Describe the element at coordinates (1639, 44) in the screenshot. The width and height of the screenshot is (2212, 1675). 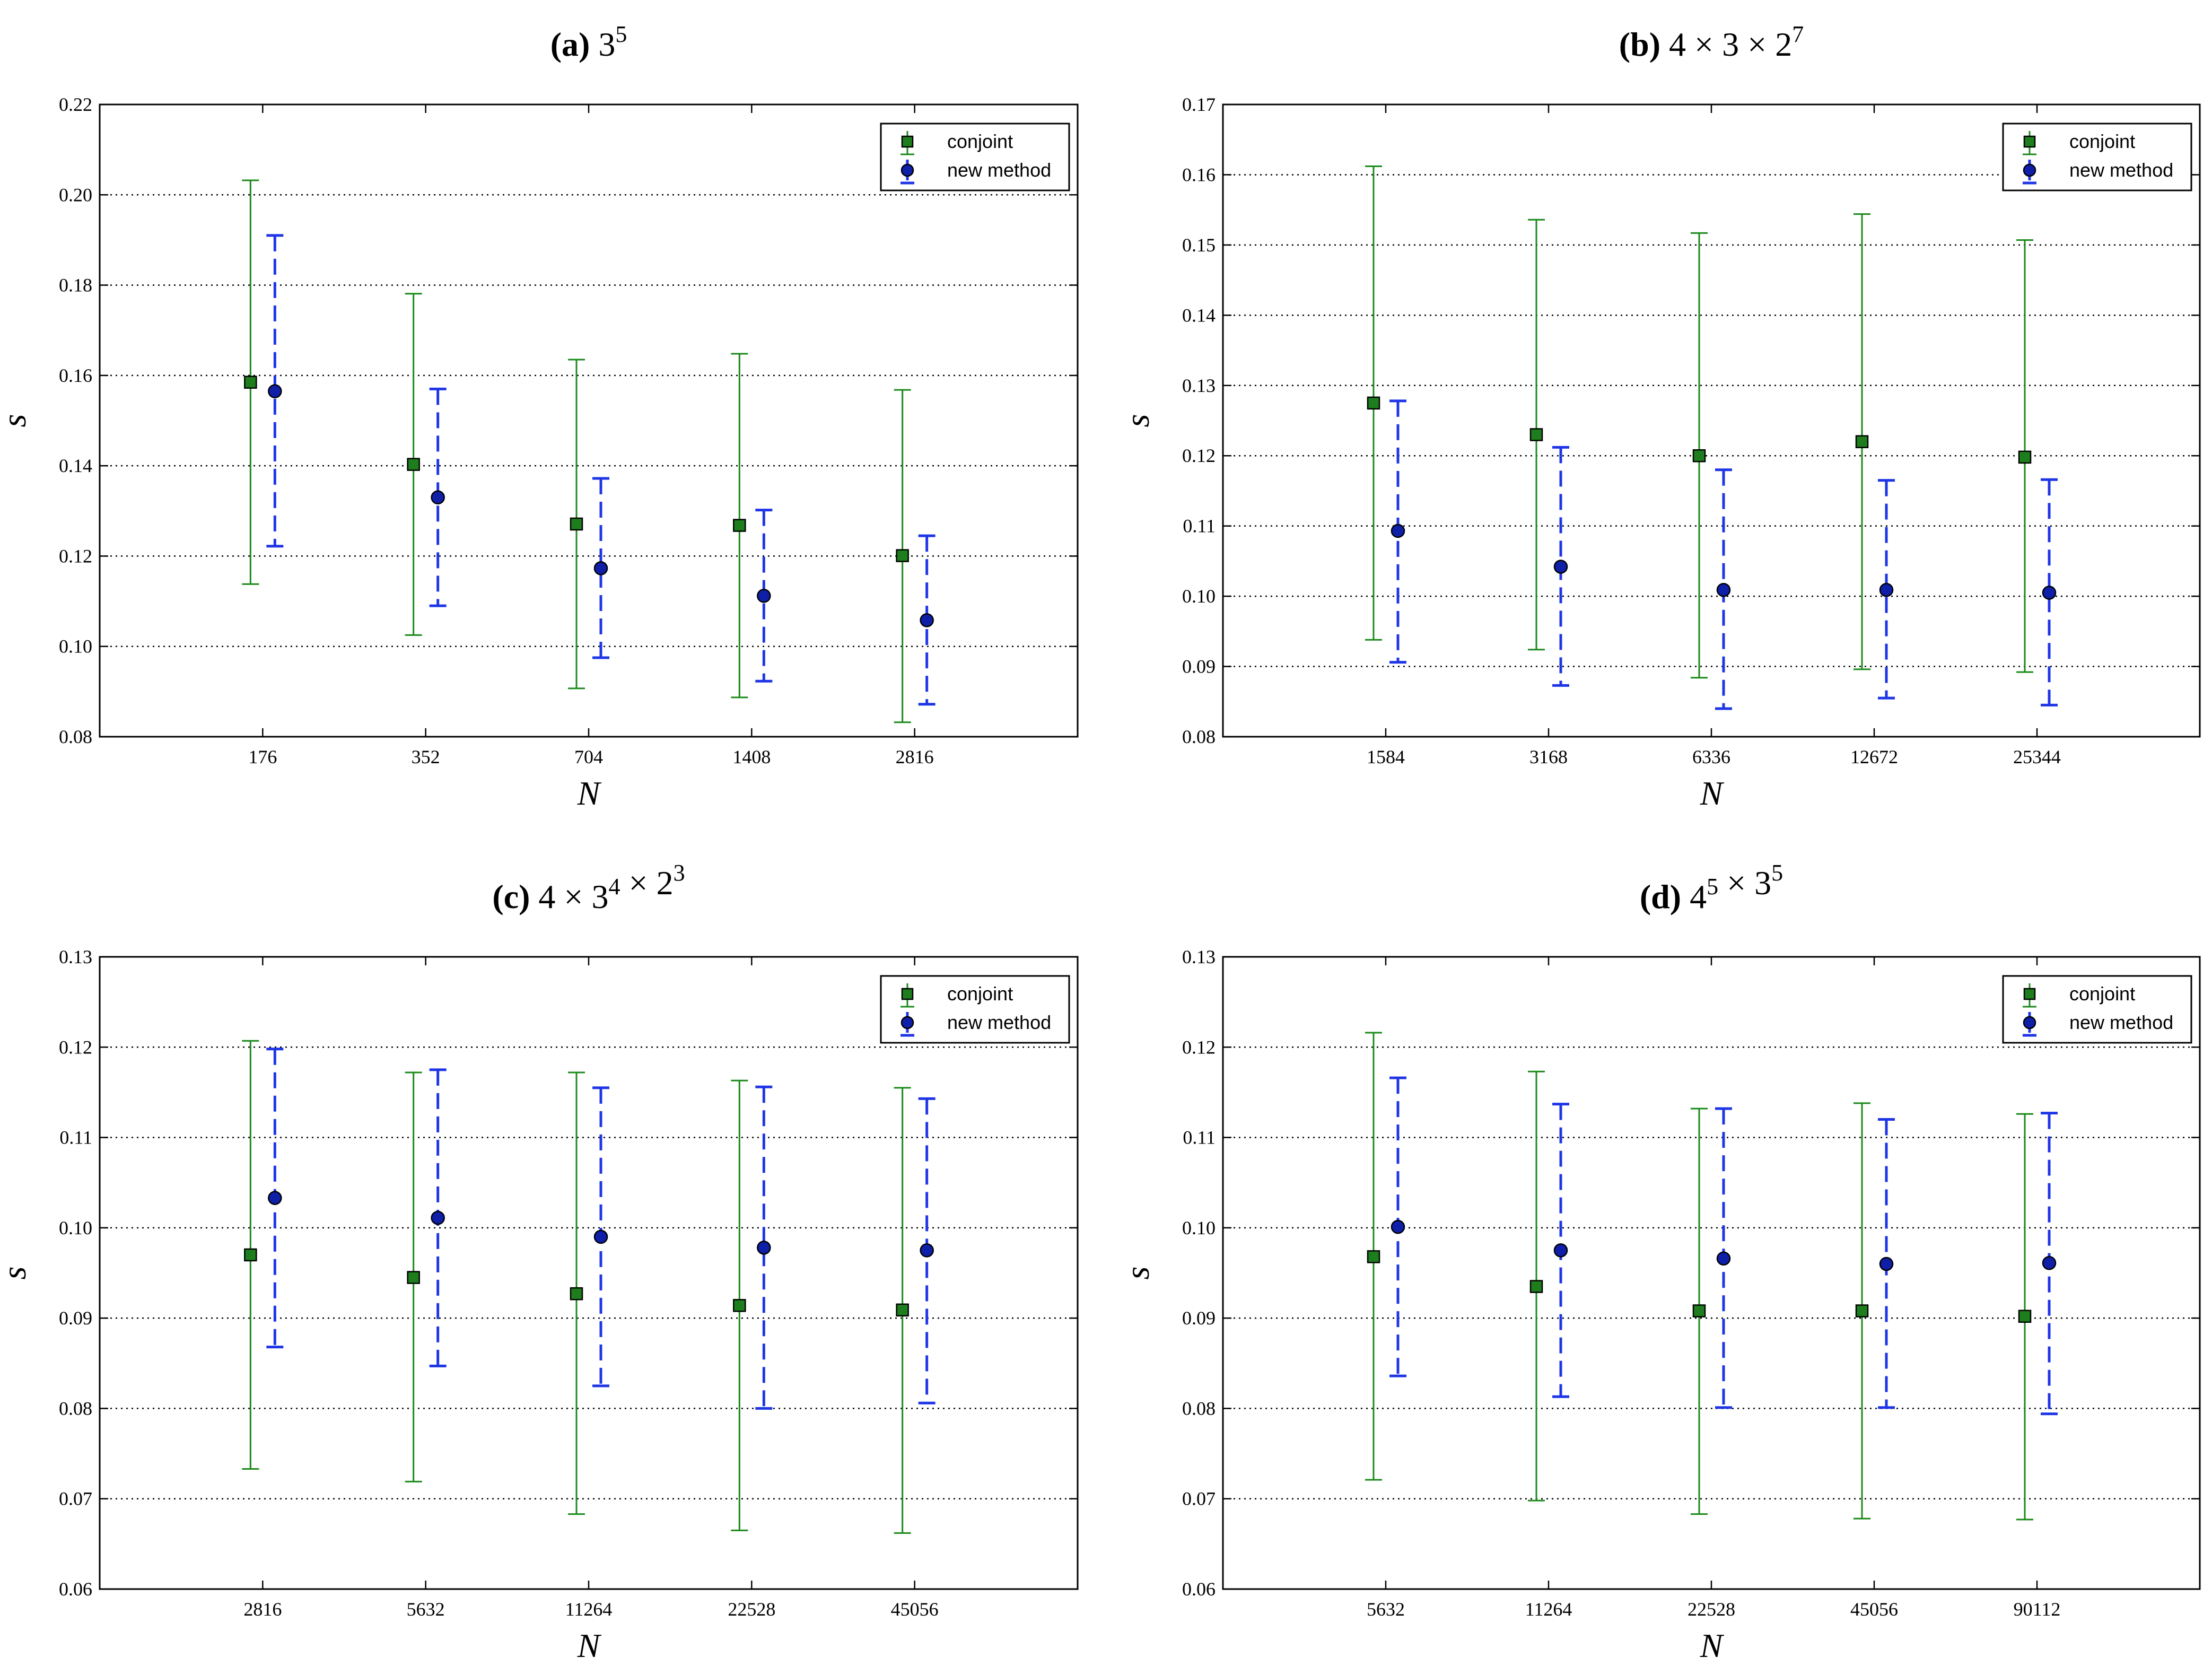
I see `chart-title-letter: (b)` at that location.